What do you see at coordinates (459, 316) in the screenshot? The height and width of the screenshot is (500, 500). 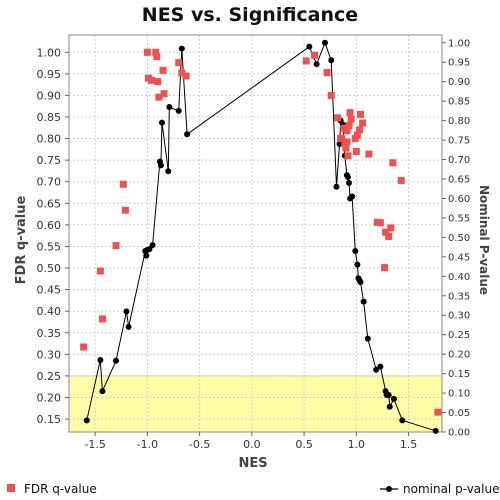 I see `right-tick-label: 0.30` at bounding box center [459, 316].